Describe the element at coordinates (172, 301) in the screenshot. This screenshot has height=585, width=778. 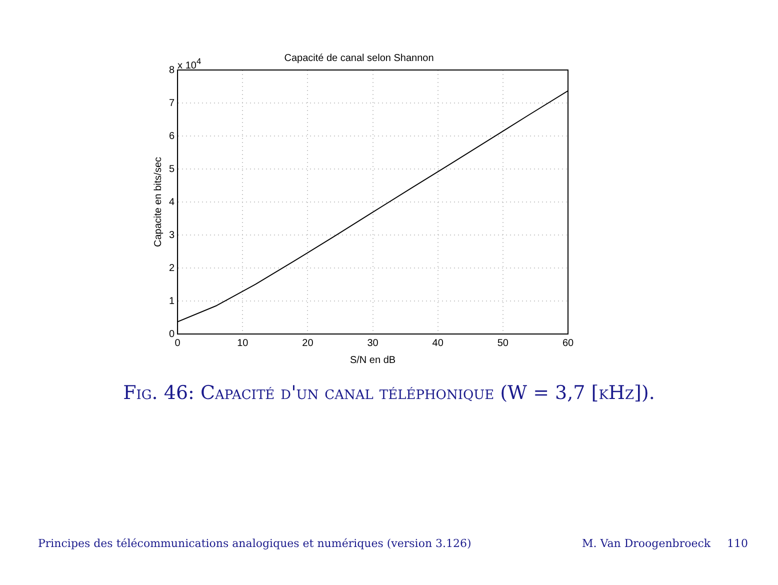
I see `y-tick-label: 1` at that location.